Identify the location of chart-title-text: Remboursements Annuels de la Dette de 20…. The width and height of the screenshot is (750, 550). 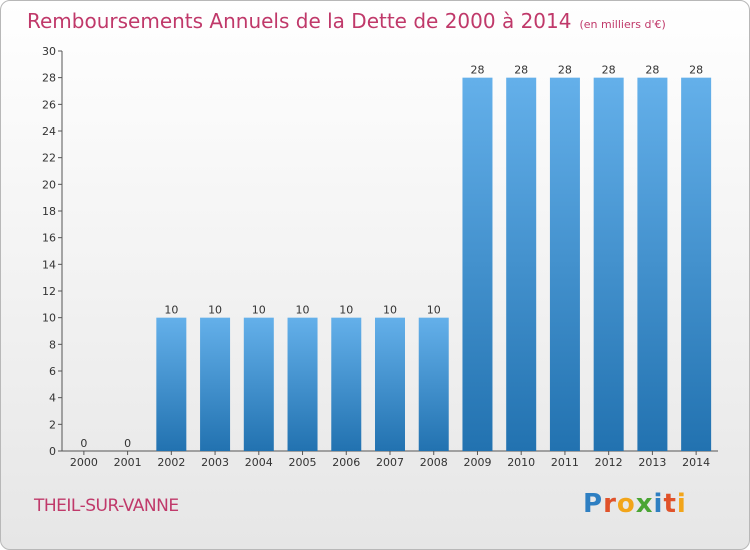
(299, 21).